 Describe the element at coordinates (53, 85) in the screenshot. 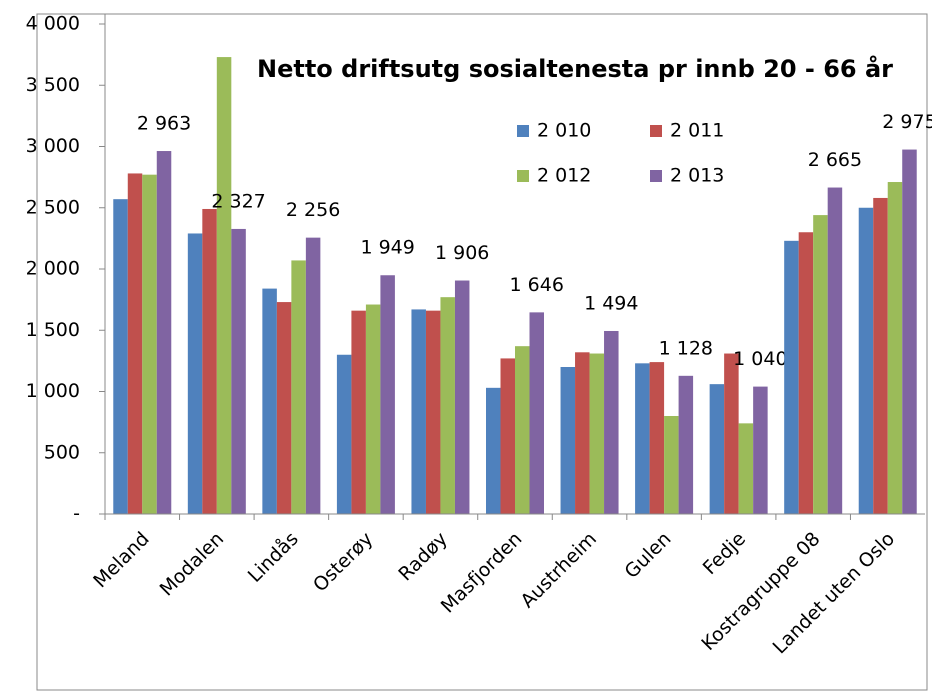

I see `y-tick-label: 3 500` at that location.